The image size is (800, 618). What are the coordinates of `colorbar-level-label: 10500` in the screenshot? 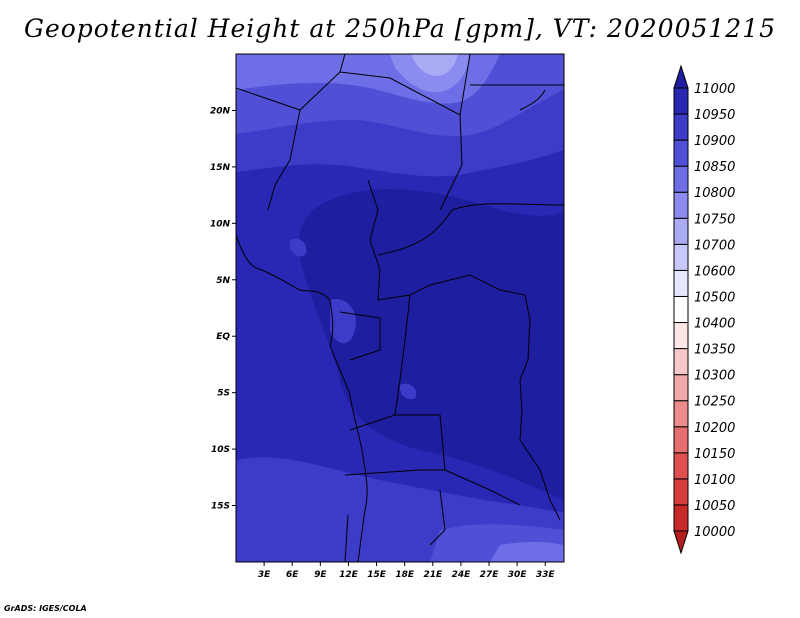 It's located at (714, 297).